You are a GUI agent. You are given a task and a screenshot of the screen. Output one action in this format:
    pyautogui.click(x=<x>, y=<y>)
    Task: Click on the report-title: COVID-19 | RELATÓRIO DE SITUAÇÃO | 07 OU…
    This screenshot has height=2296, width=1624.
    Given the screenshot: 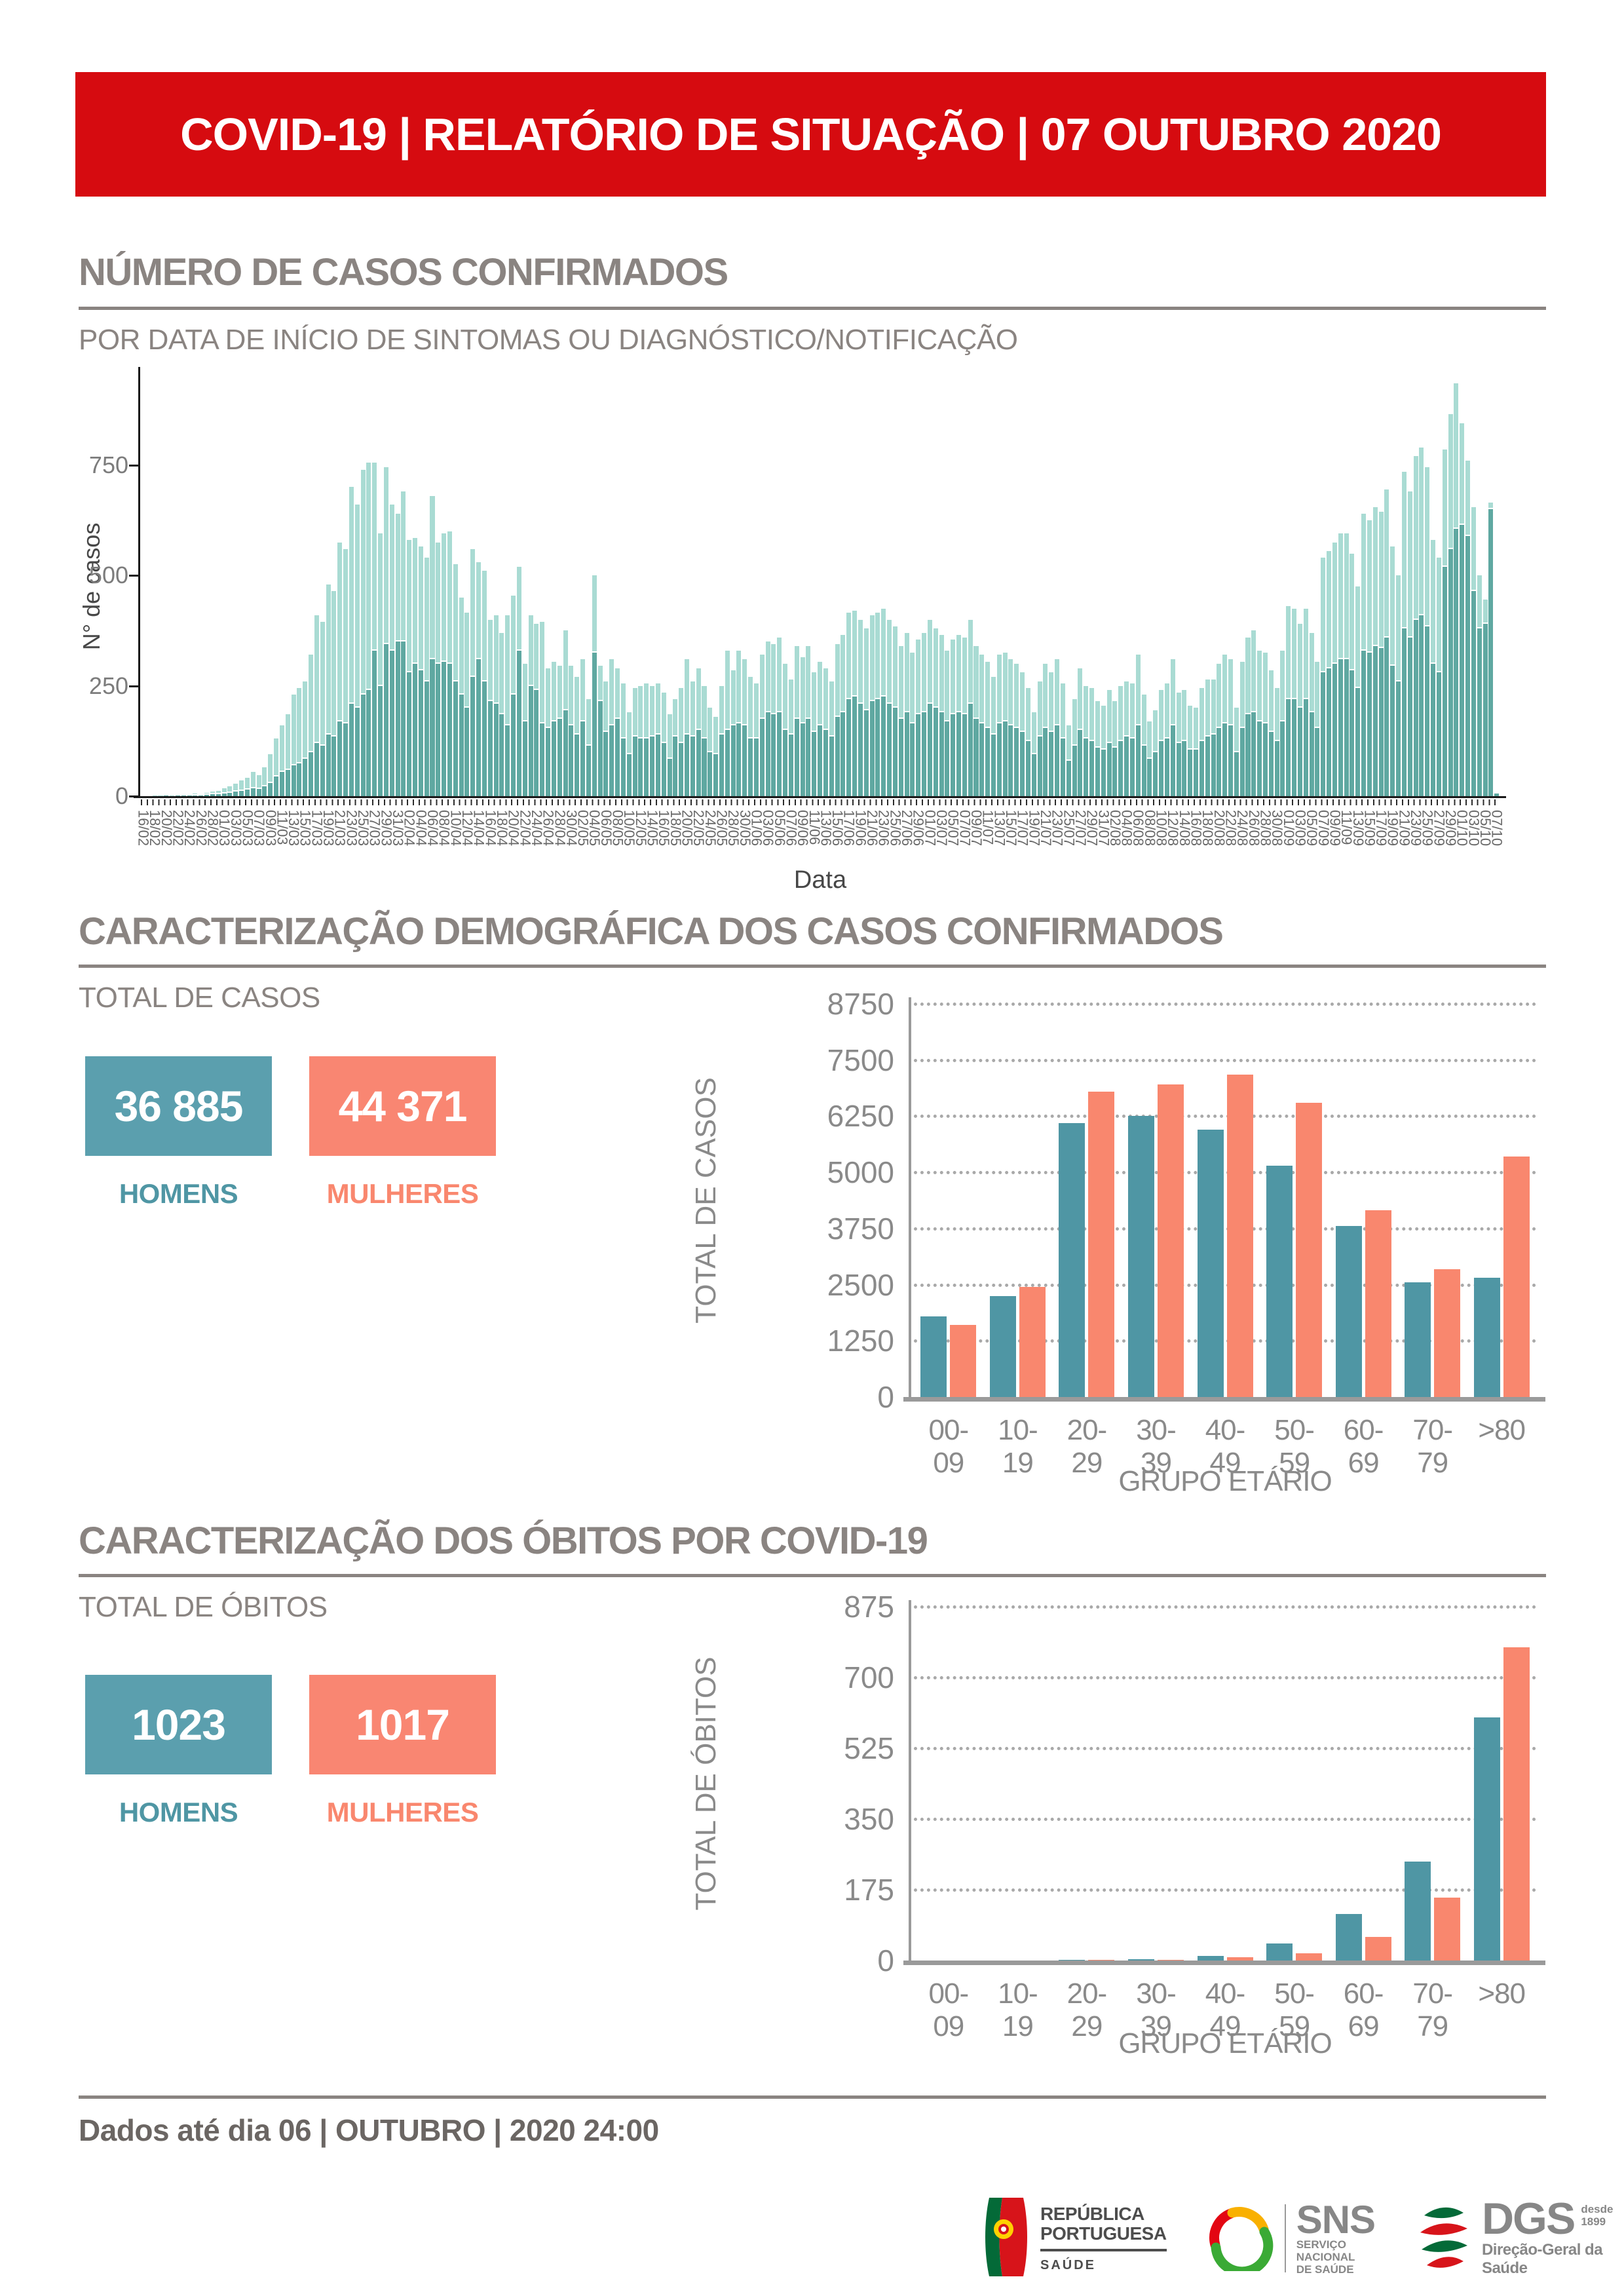 What is the action you would take?
    pyautogui.click(x=811, y=134)
    